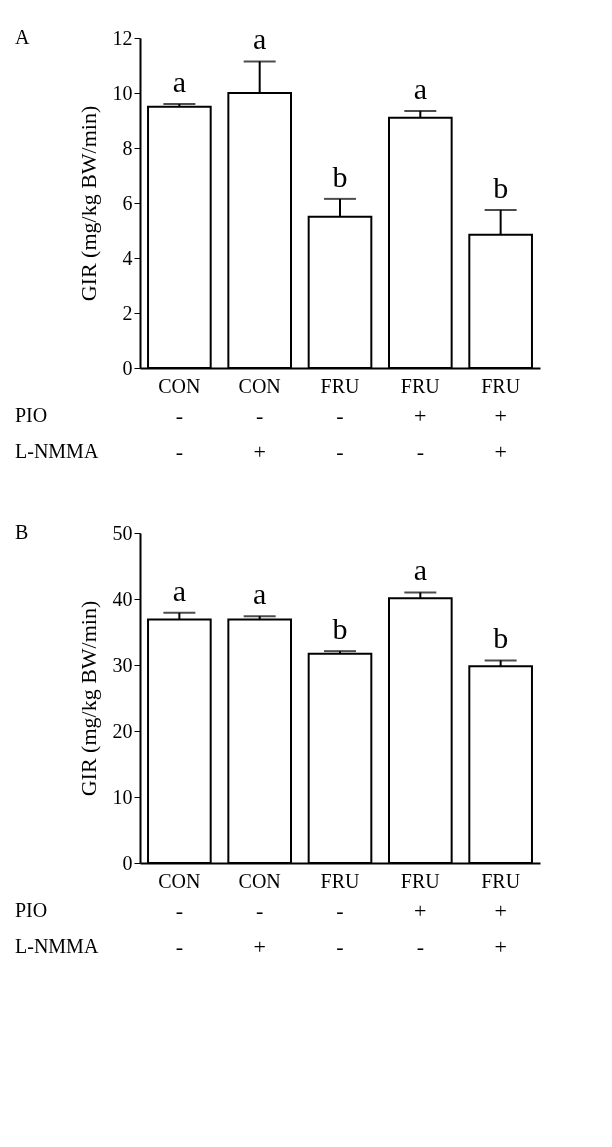  I want to click on chart-title: B, so click(22, 532).